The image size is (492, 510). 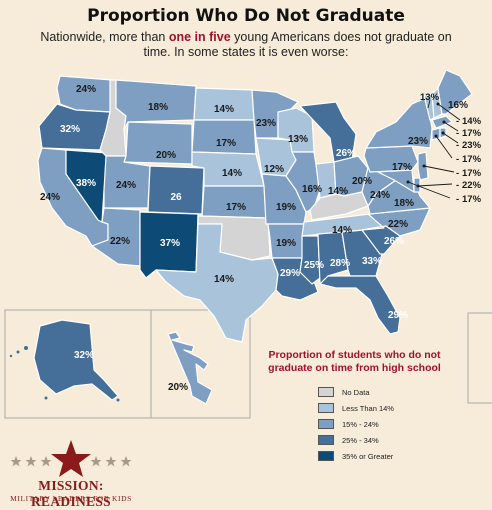 I want to click on state-ME, so click(x=455, y=92).